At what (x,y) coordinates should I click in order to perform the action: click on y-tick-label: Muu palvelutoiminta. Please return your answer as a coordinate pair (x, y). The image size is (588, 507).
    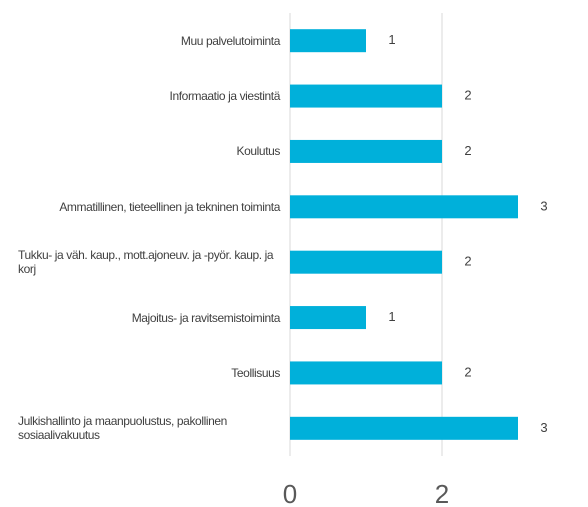
    Looking at the image, I should click on (145, 40).